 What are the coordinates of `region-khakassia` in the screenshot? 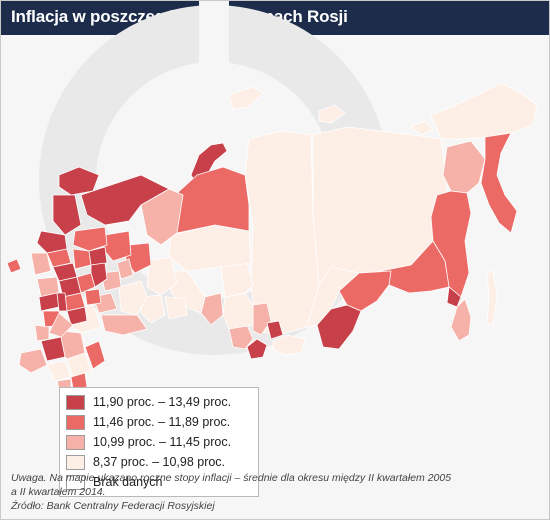 It's located at (275, 330).